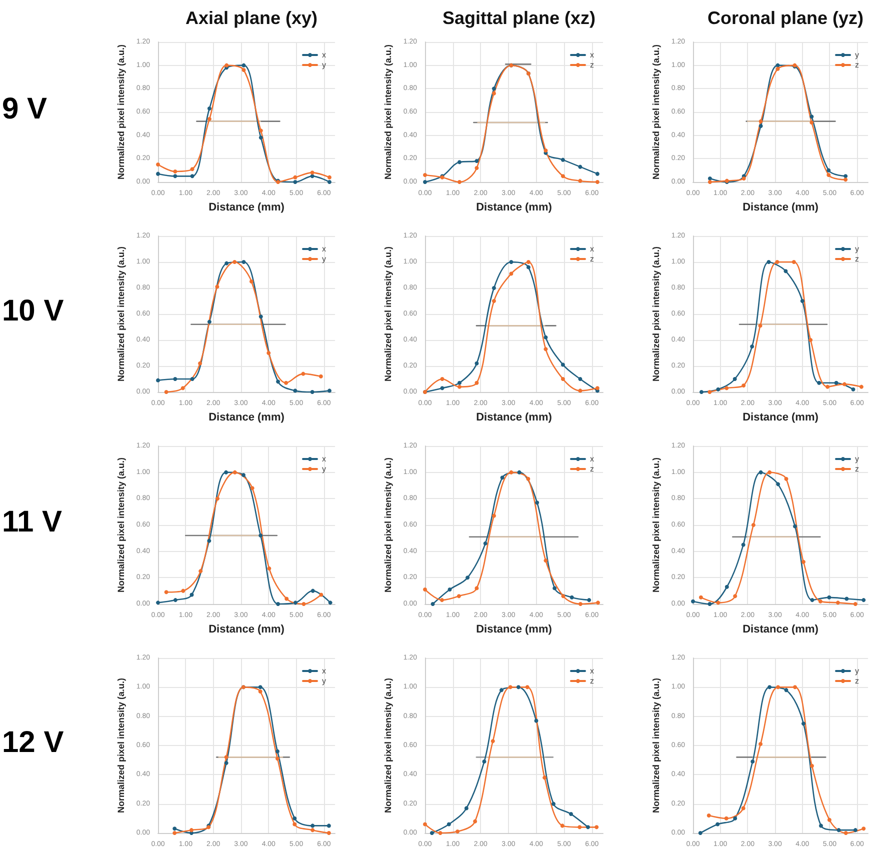  I want to click on chart-title: Sagittal plane (xz), so click(519, 18).